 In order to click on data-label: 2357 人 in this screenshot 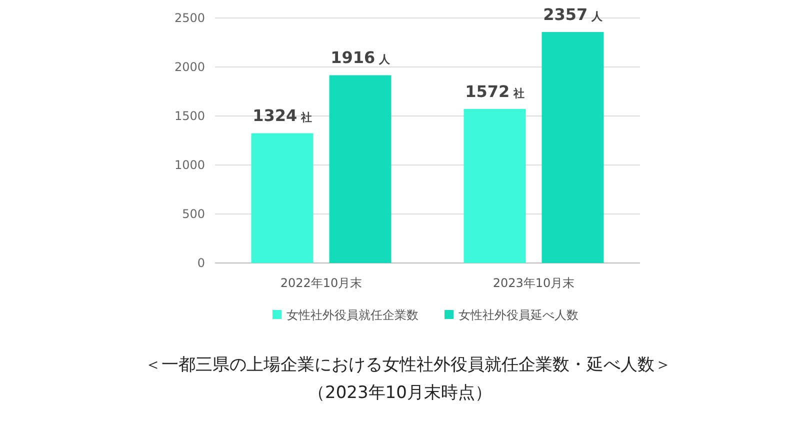, I will do `click(573, 14)`.